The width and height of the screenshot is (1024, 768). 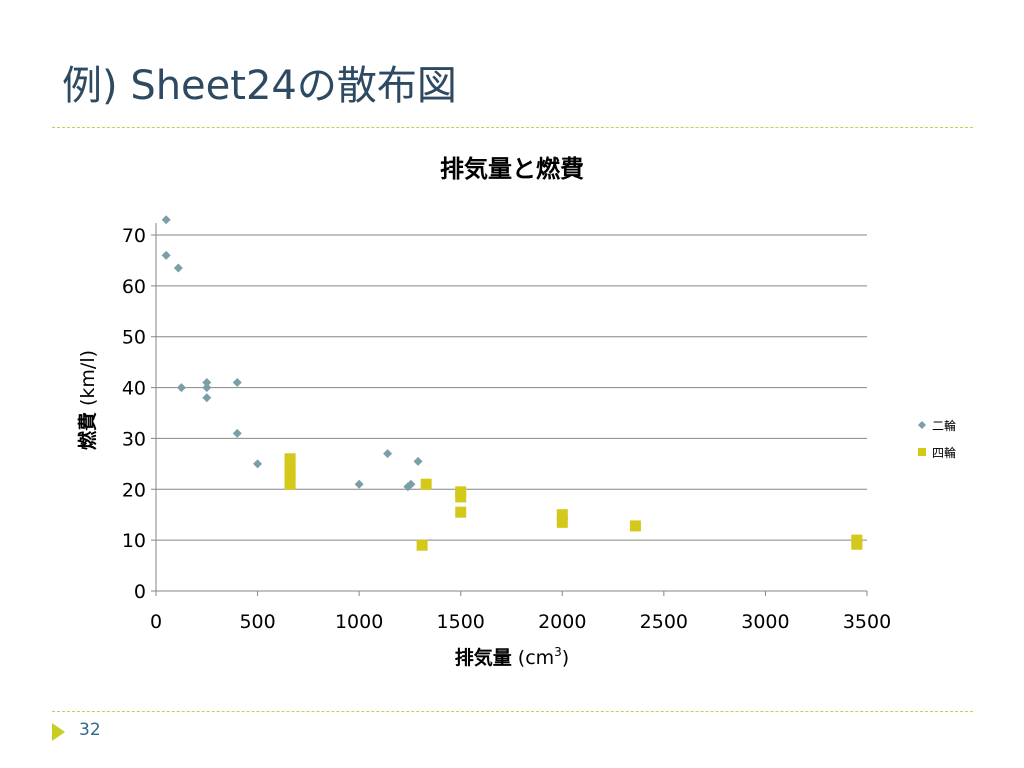 I want to click on y-tick-label-30: 30, so click(x=134, y=439).